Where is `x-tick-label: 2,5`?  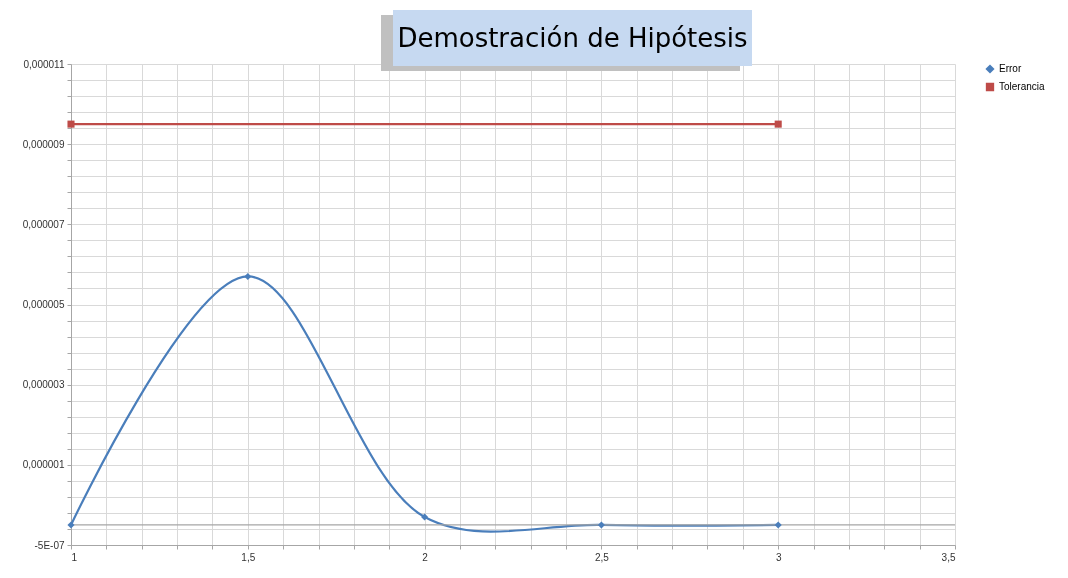
x-tick-label: 2,5 is located at coordinates (602, 557).